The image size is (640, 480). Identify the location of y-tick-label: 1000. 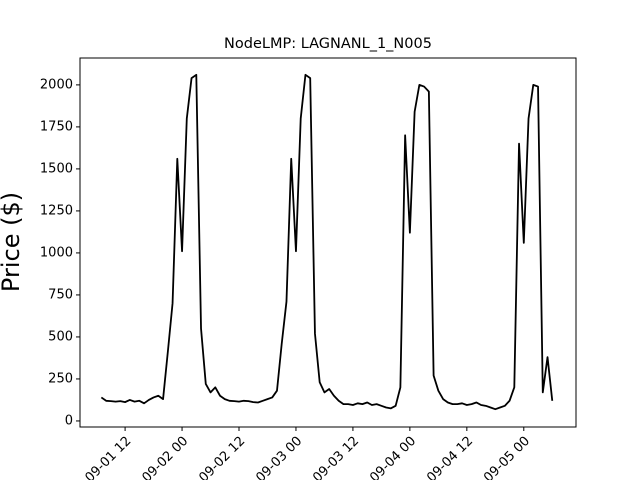
(56, 252).